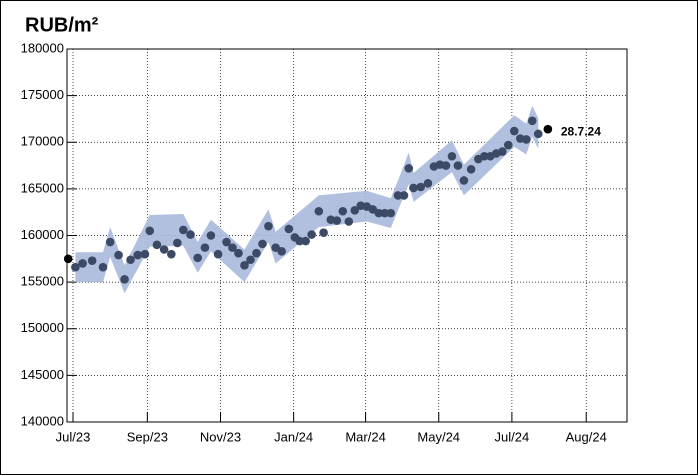 This screenshot has width=698, height=475. What do you see at coordinates (62, 25) in the screenshot?
I see `chart-title: RUB/m²` at bounding box center [62, 25].